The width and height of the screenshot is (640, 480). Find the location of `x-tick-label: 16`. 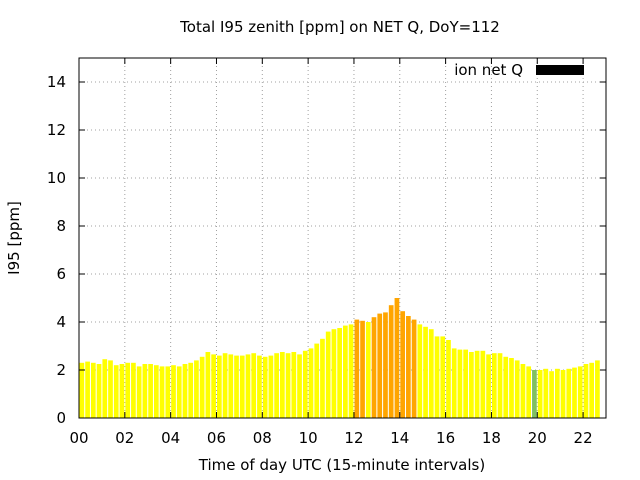

x-tick-label: 16 is located at coordinates (445, 438).